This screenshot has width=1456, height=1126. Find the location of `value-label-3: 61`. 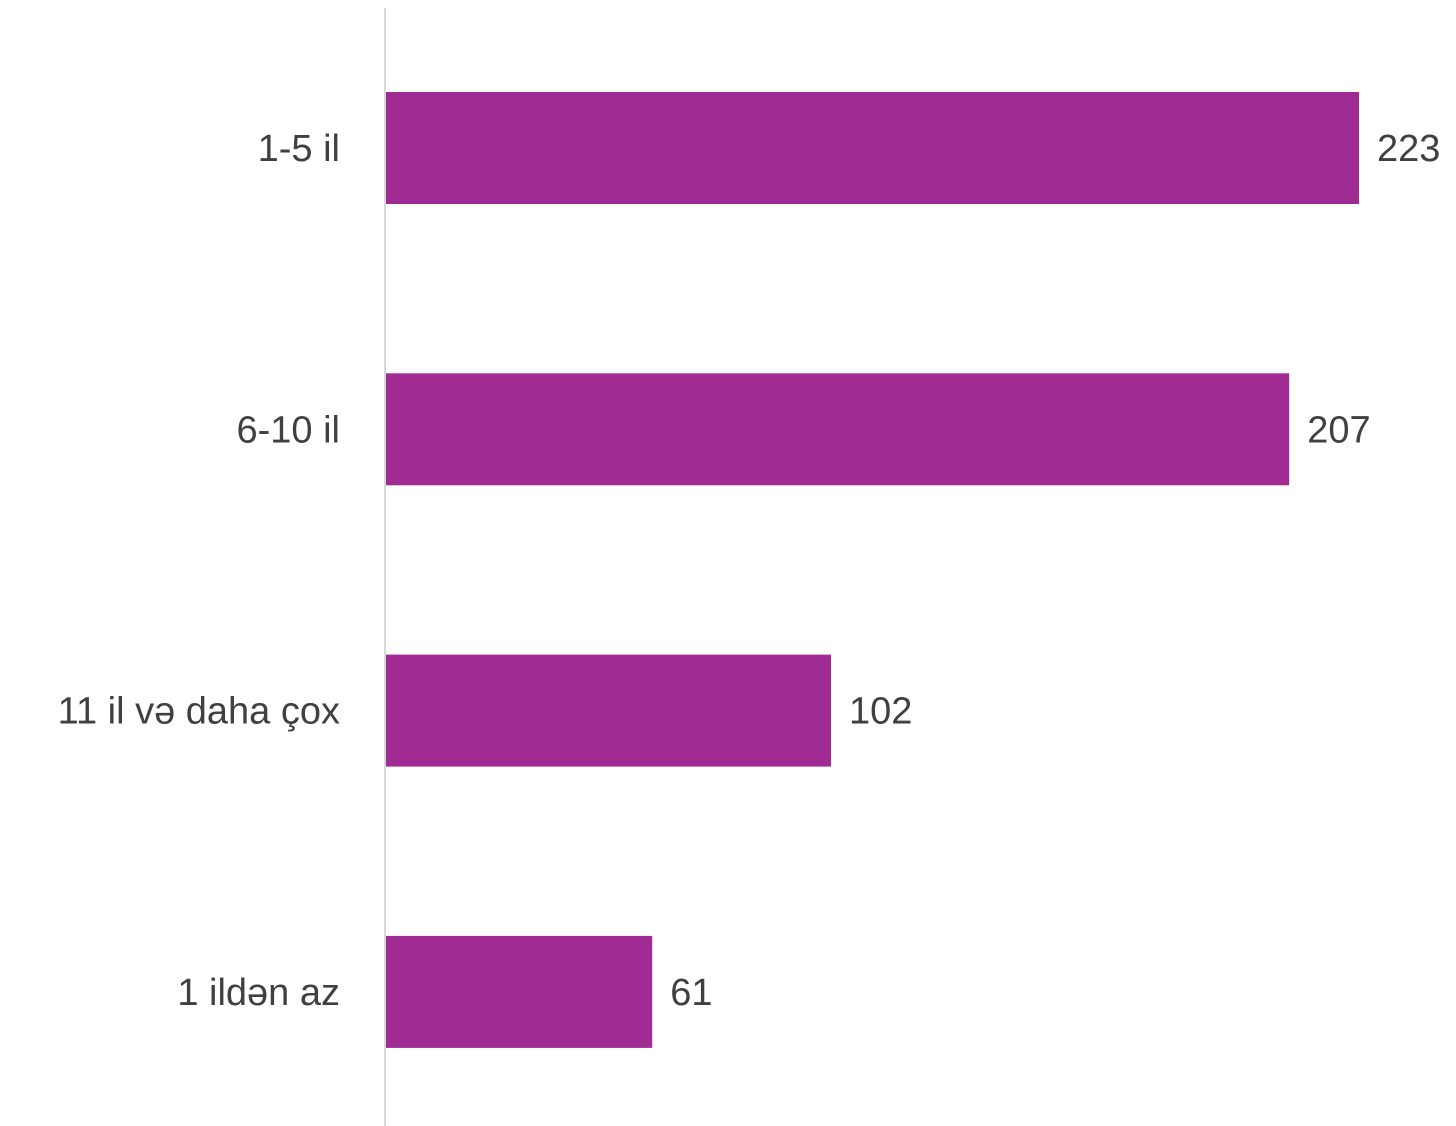

value-label-3: 61 is located at coordinates (691, 993).